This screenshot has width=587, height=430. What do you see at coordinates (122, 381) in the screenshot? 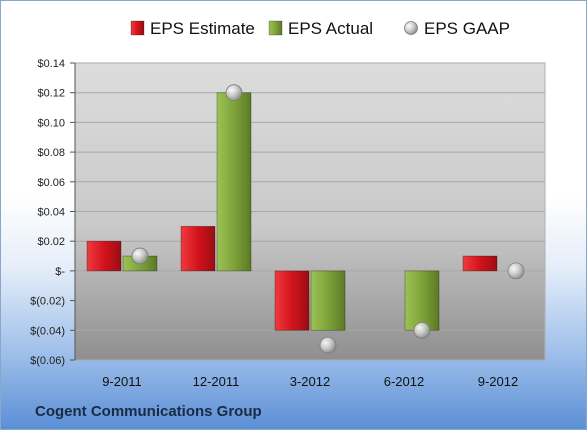
I see `x-tick-label: 9-2011` at bounding box center [122, 381].